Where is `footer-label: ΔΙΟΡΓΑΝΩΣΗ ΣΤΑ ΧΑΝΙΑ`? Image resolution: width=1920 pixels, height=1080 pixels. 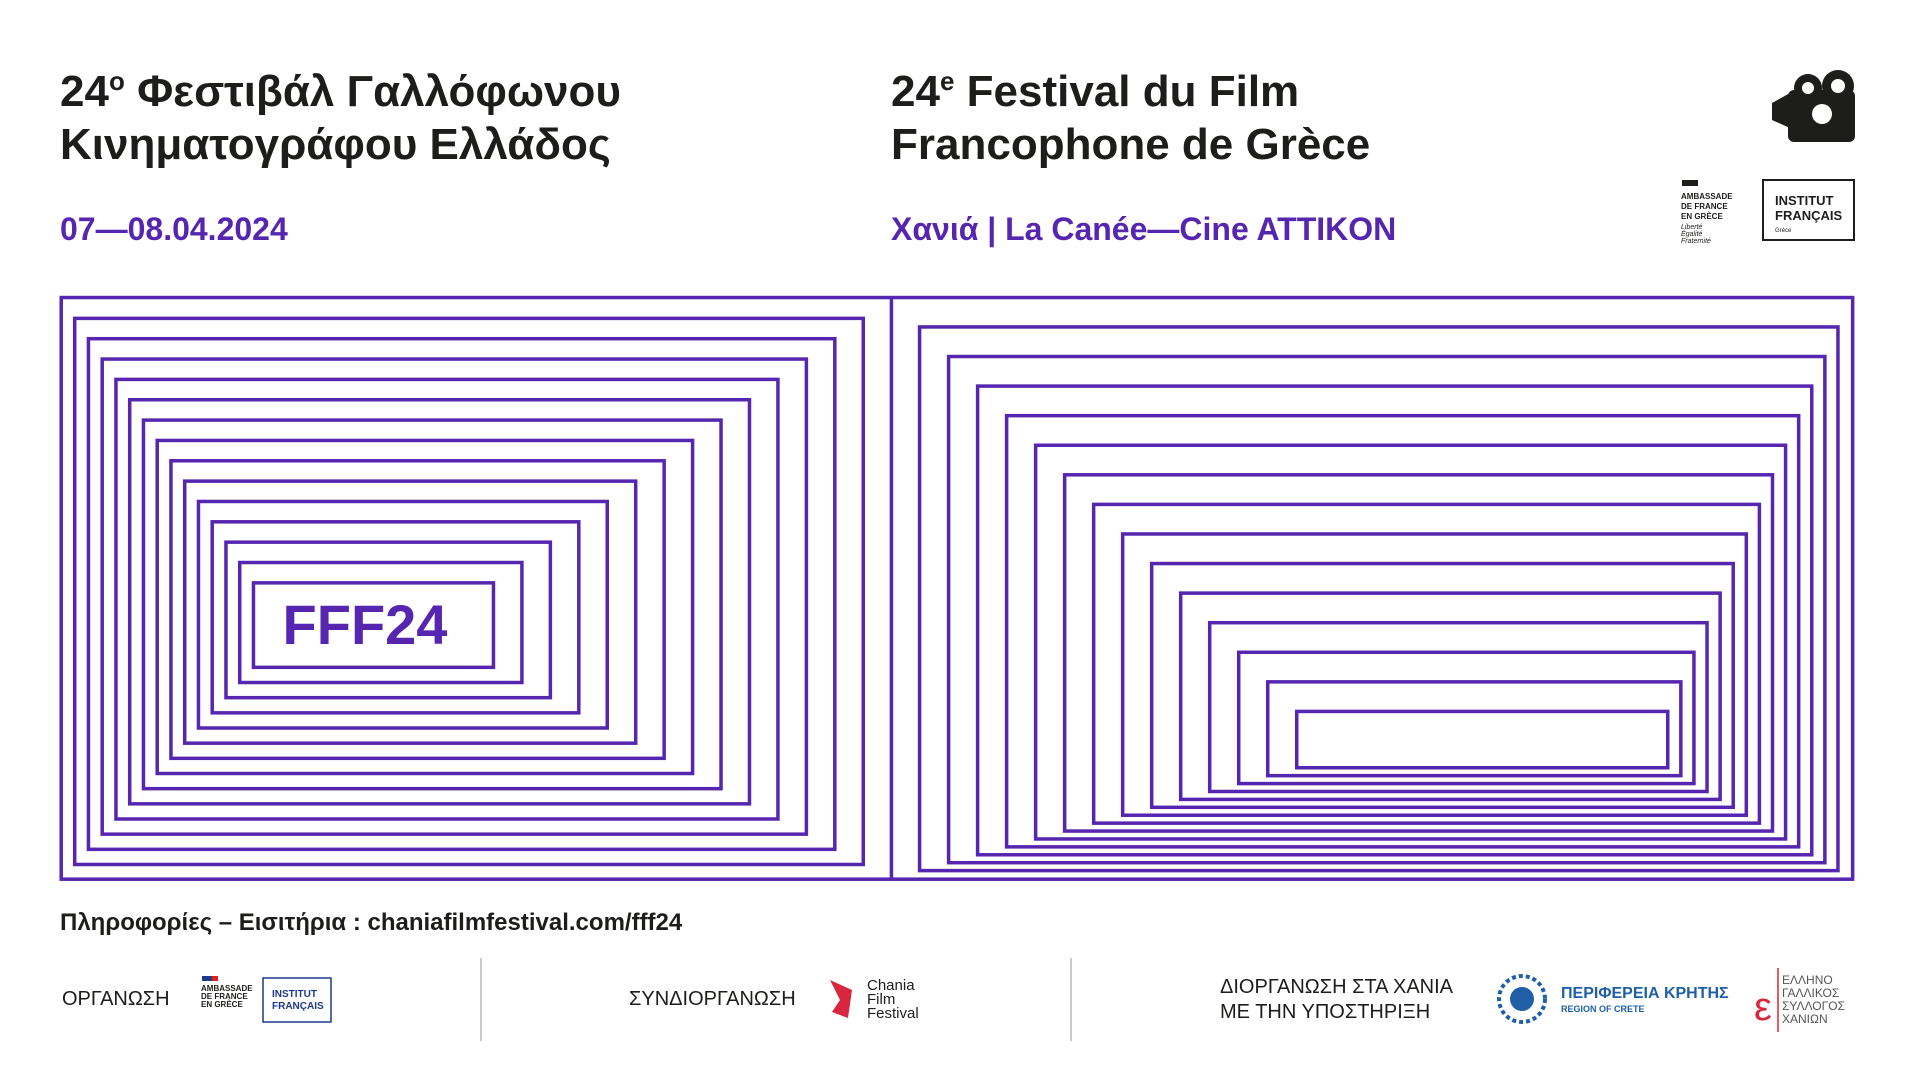
footer-label: ΔΙΟΡΓΑΝΩΣΗ ΣΤΑ ΧΑΝΙΑ is located at coordinates (1337, 987).